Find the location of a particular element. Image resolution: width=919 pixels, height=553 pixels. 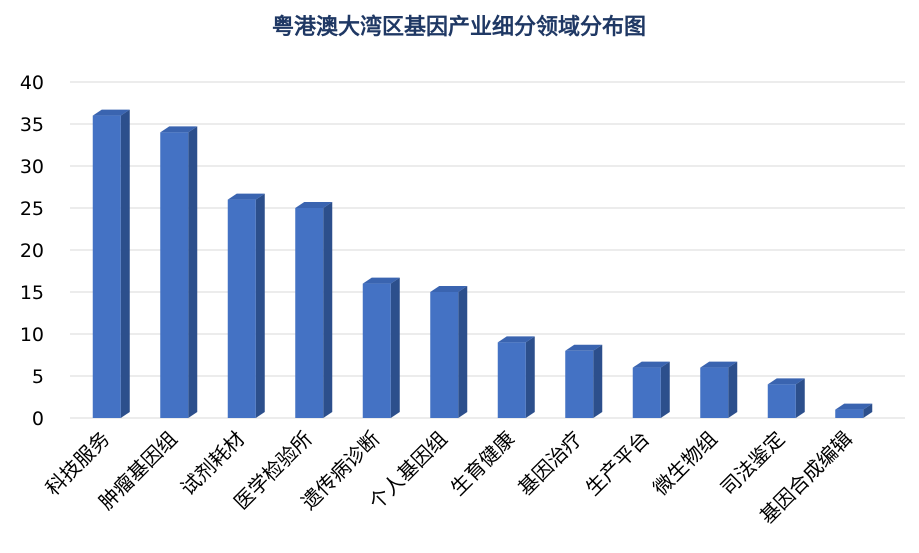

x-tick-label: 微生物组 is located at coordinates (685, 464).